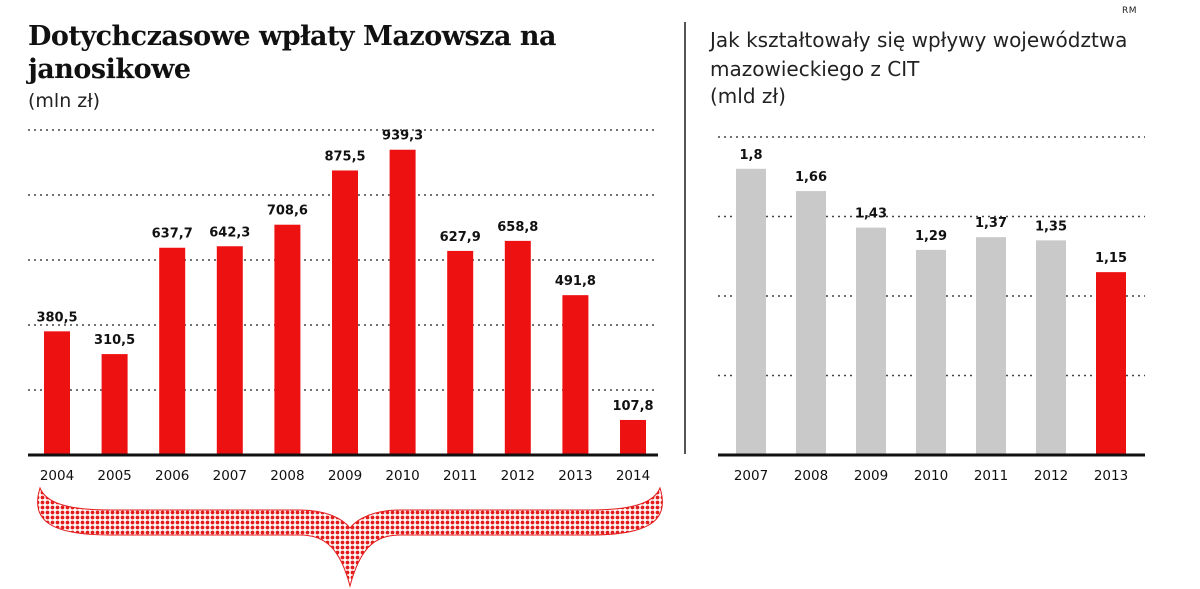  Describe the element at coordinates (1130, 11) in the screenshot. I see `credit-label: RM` at that location.